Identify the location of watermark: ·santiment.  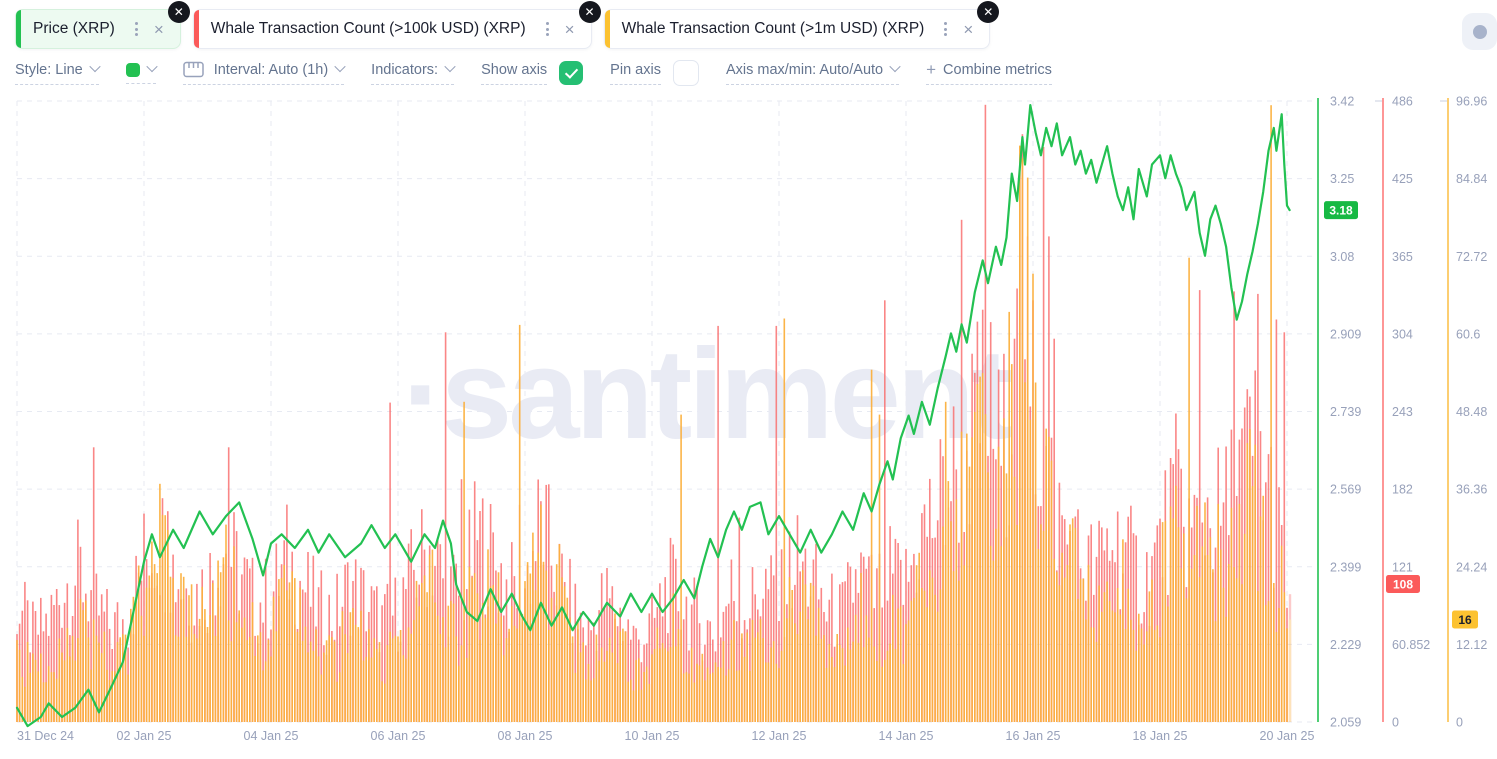
(707, 394).